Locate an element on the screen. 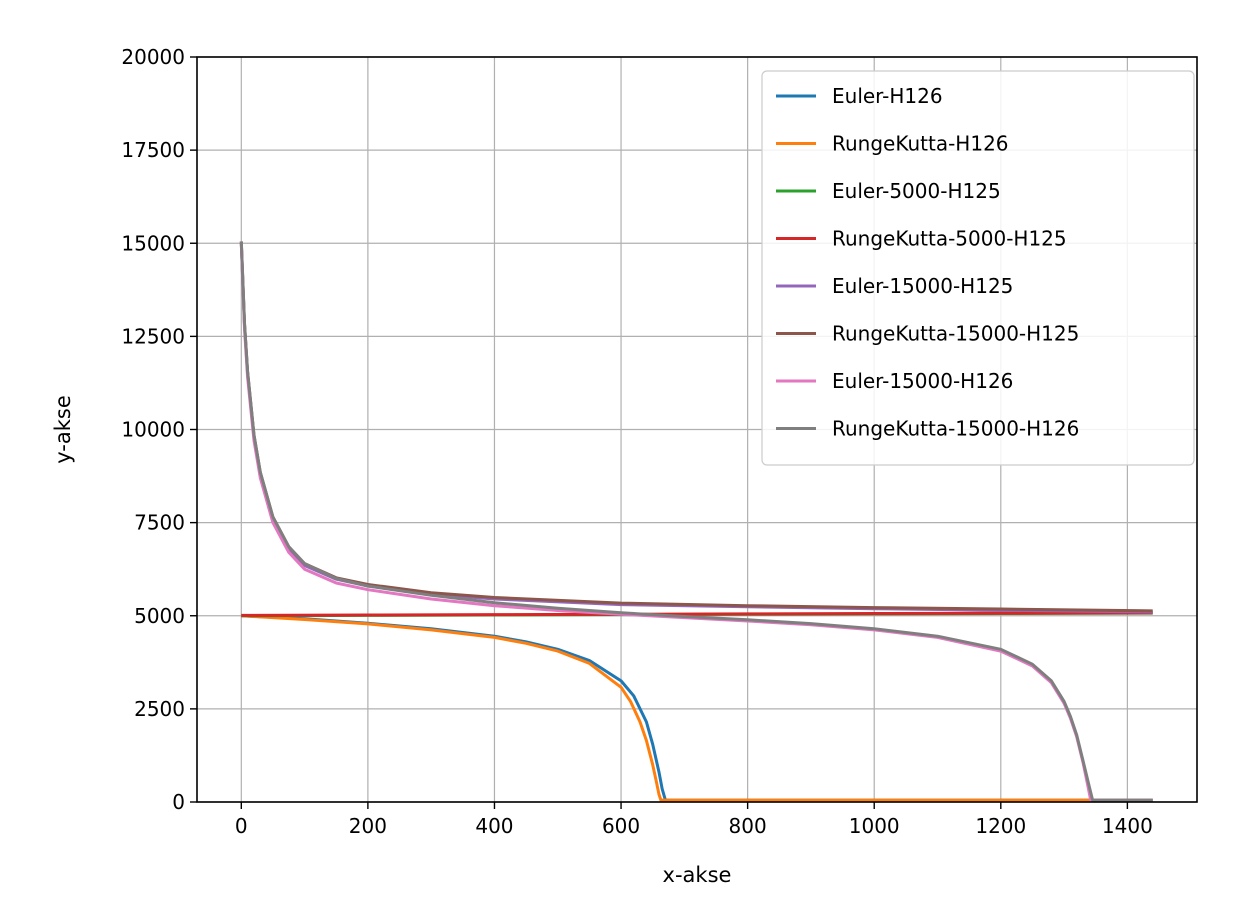  x-tick-label: 800 is located at coordinates (748, 826).